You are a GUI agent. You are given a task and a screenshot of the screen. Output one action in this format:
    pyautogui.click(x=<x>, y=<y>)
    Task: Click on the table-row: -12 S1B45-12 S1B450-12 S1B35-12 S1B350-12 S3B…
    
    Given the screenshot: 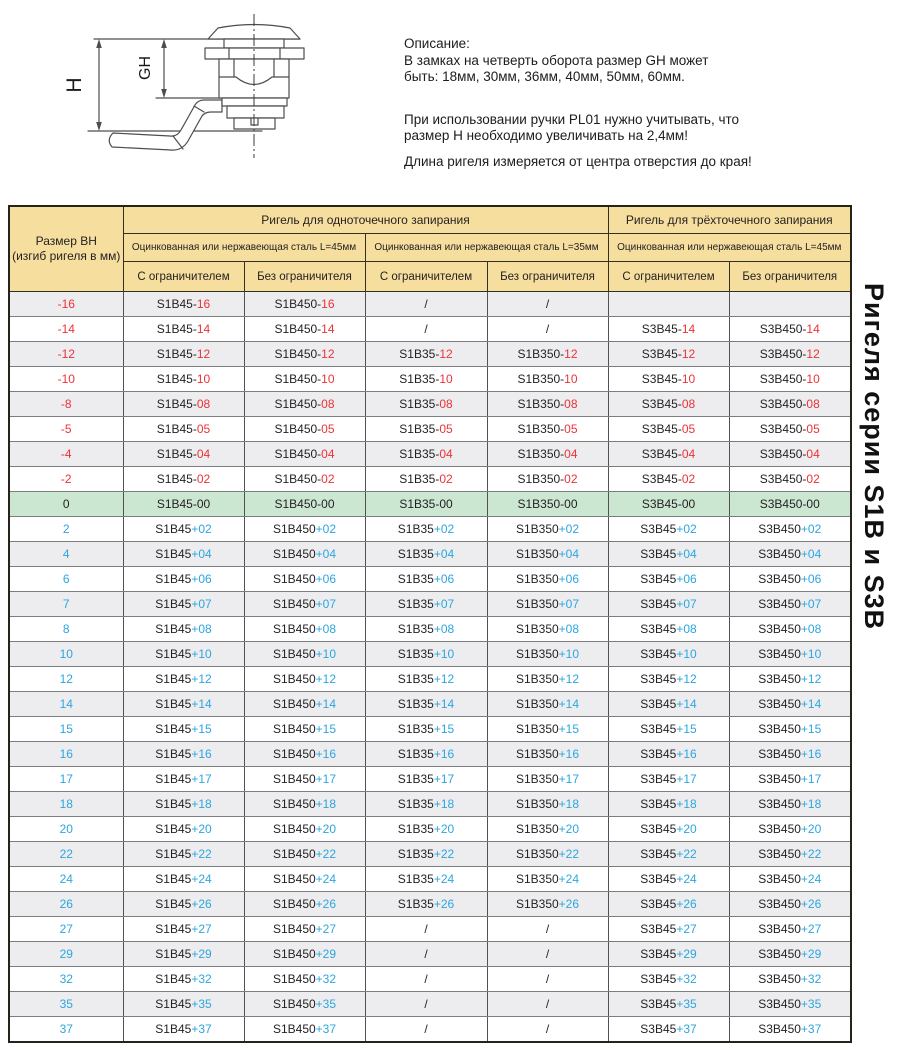 What is the action you would take?
    pyautogui.click(x=430, y=354)
    